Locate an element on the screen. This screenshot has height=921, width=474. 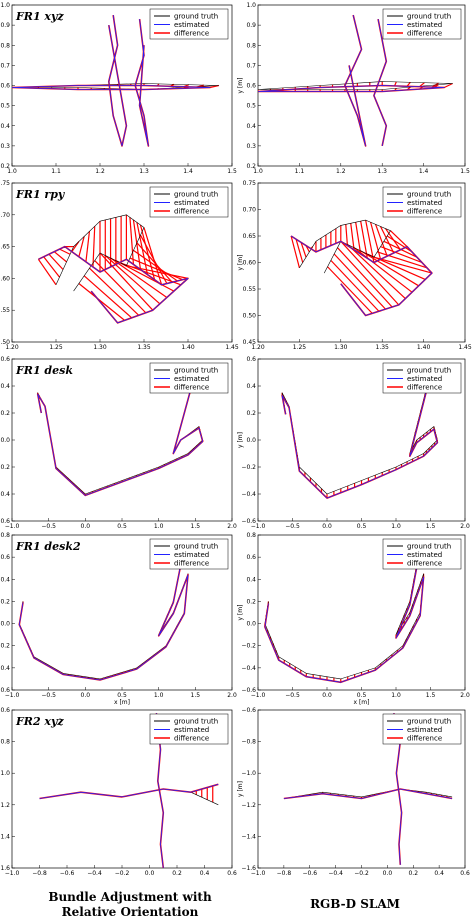
y-tick-label: 1.0 is located at coordinates (251, 5).